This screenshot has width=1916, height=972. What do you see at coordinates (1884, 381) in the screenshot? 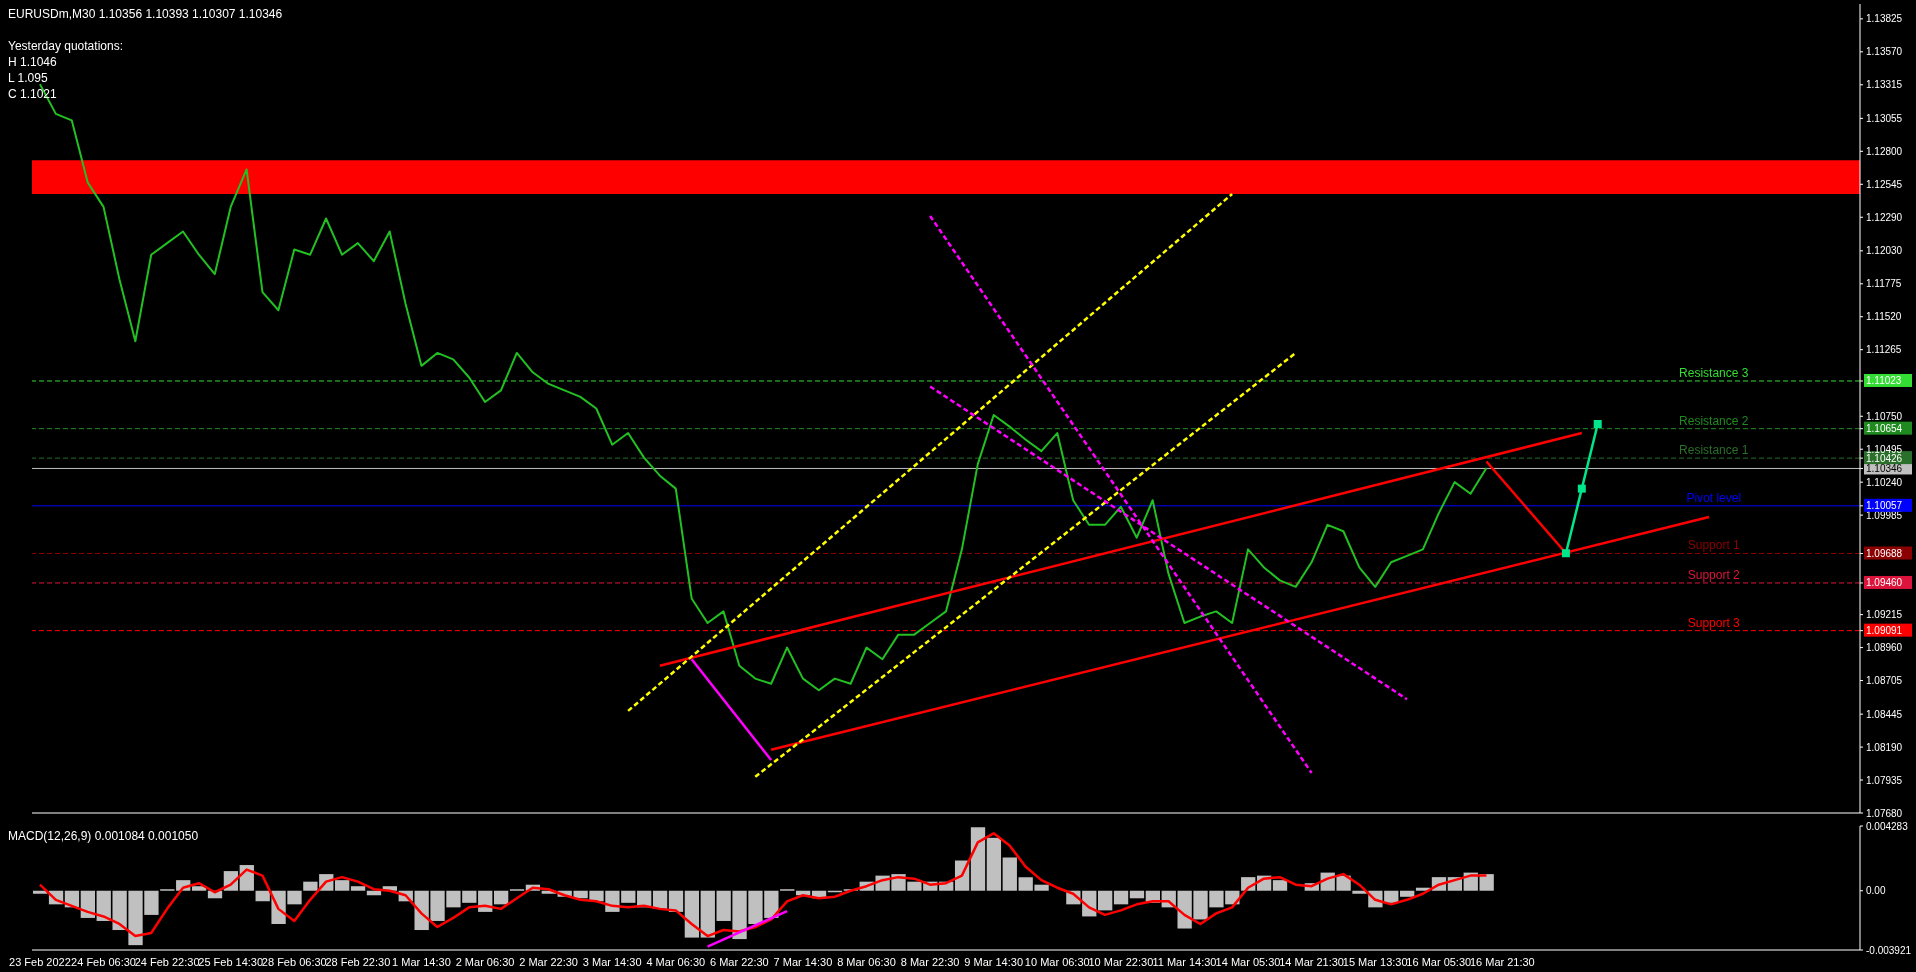
I see `y-tick-label: 1.11023` at bounding box center [1884, 381].